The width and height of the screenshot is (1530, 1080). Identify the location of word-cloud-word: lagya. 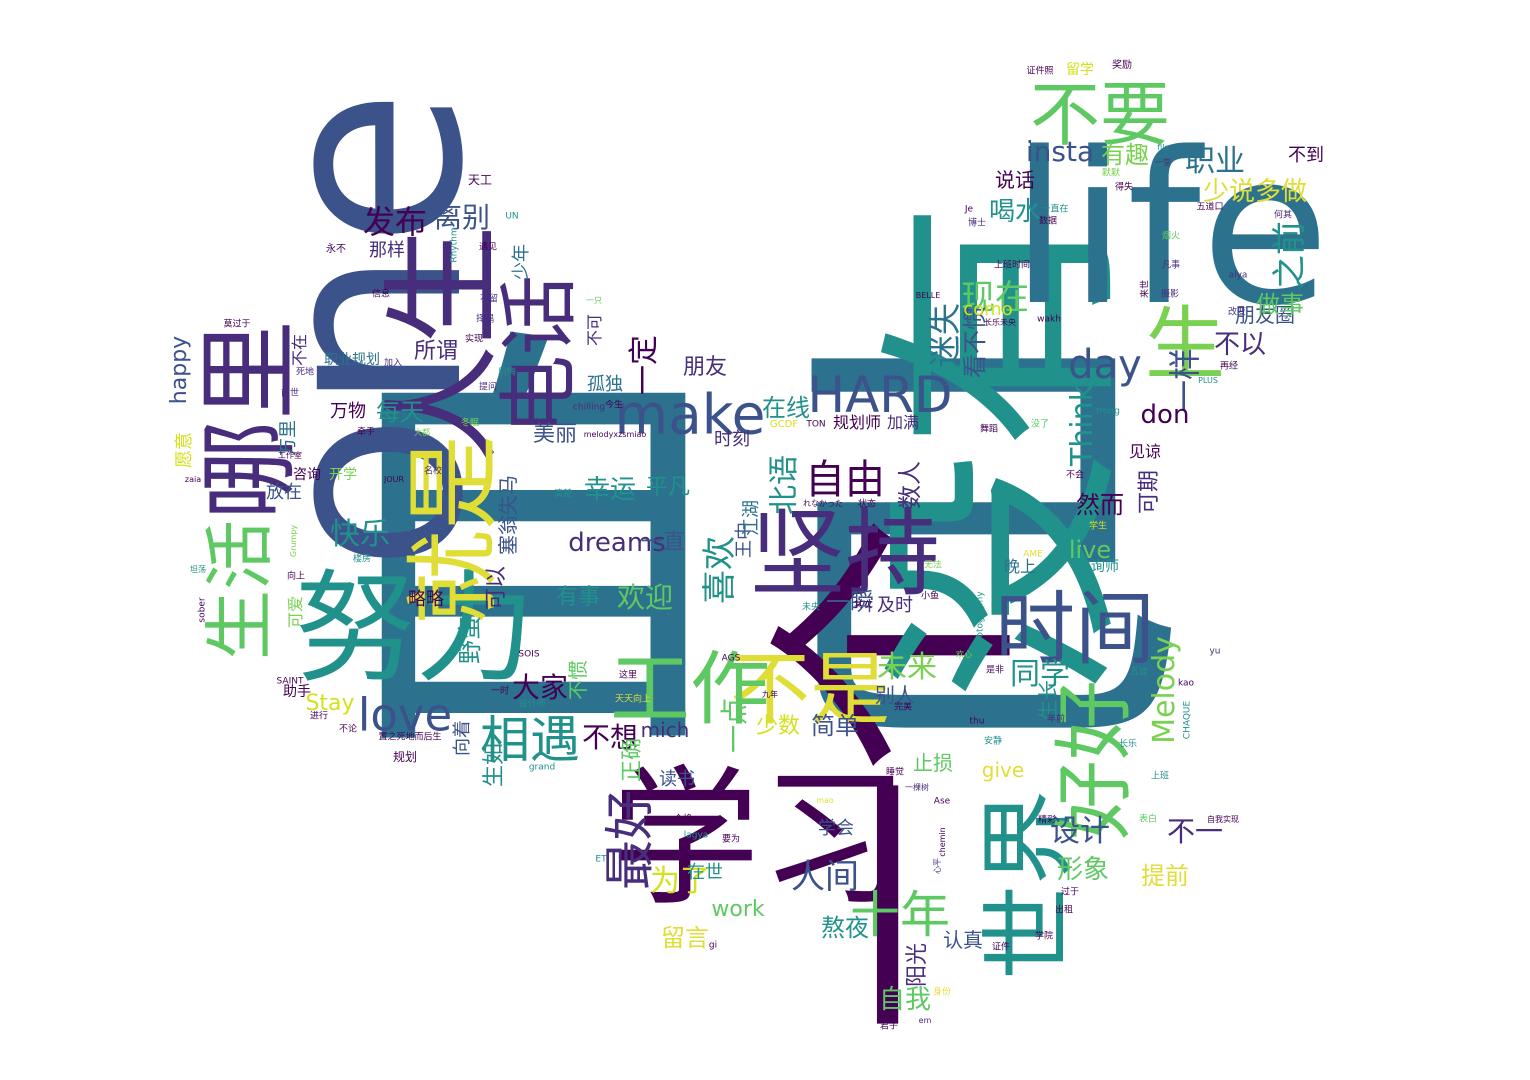
(696, 835).